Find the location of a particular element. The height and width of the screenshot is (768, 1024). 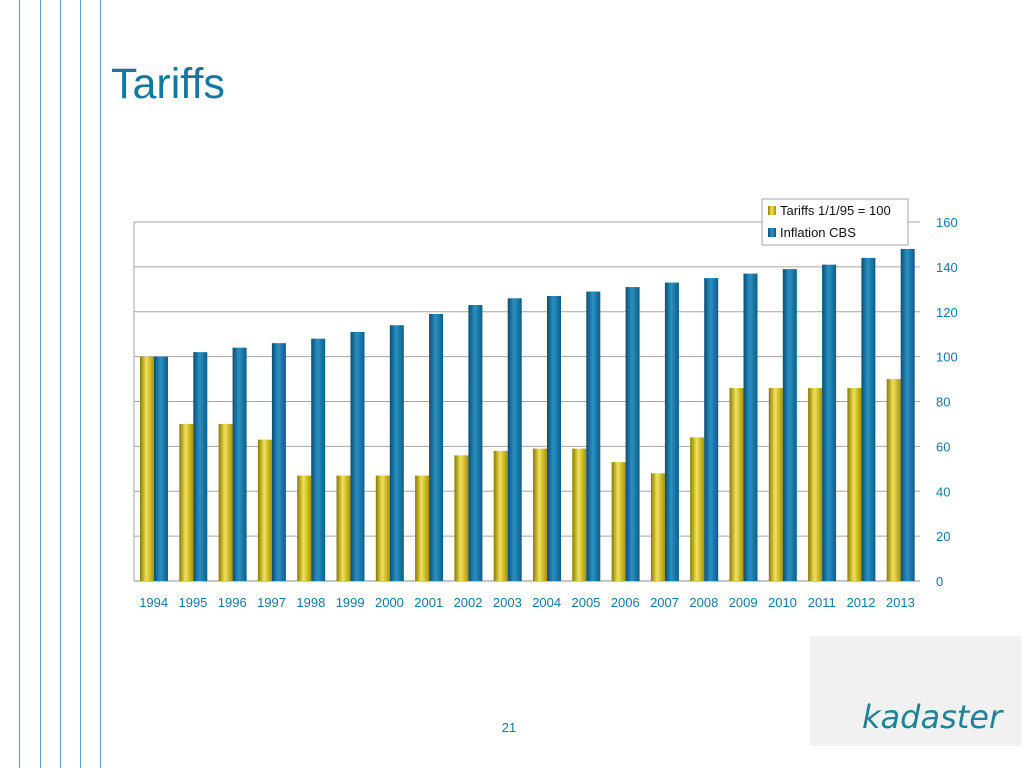

legend-label: Tariffs 1/1/95 = 100 is located at coordinates (835, 210).